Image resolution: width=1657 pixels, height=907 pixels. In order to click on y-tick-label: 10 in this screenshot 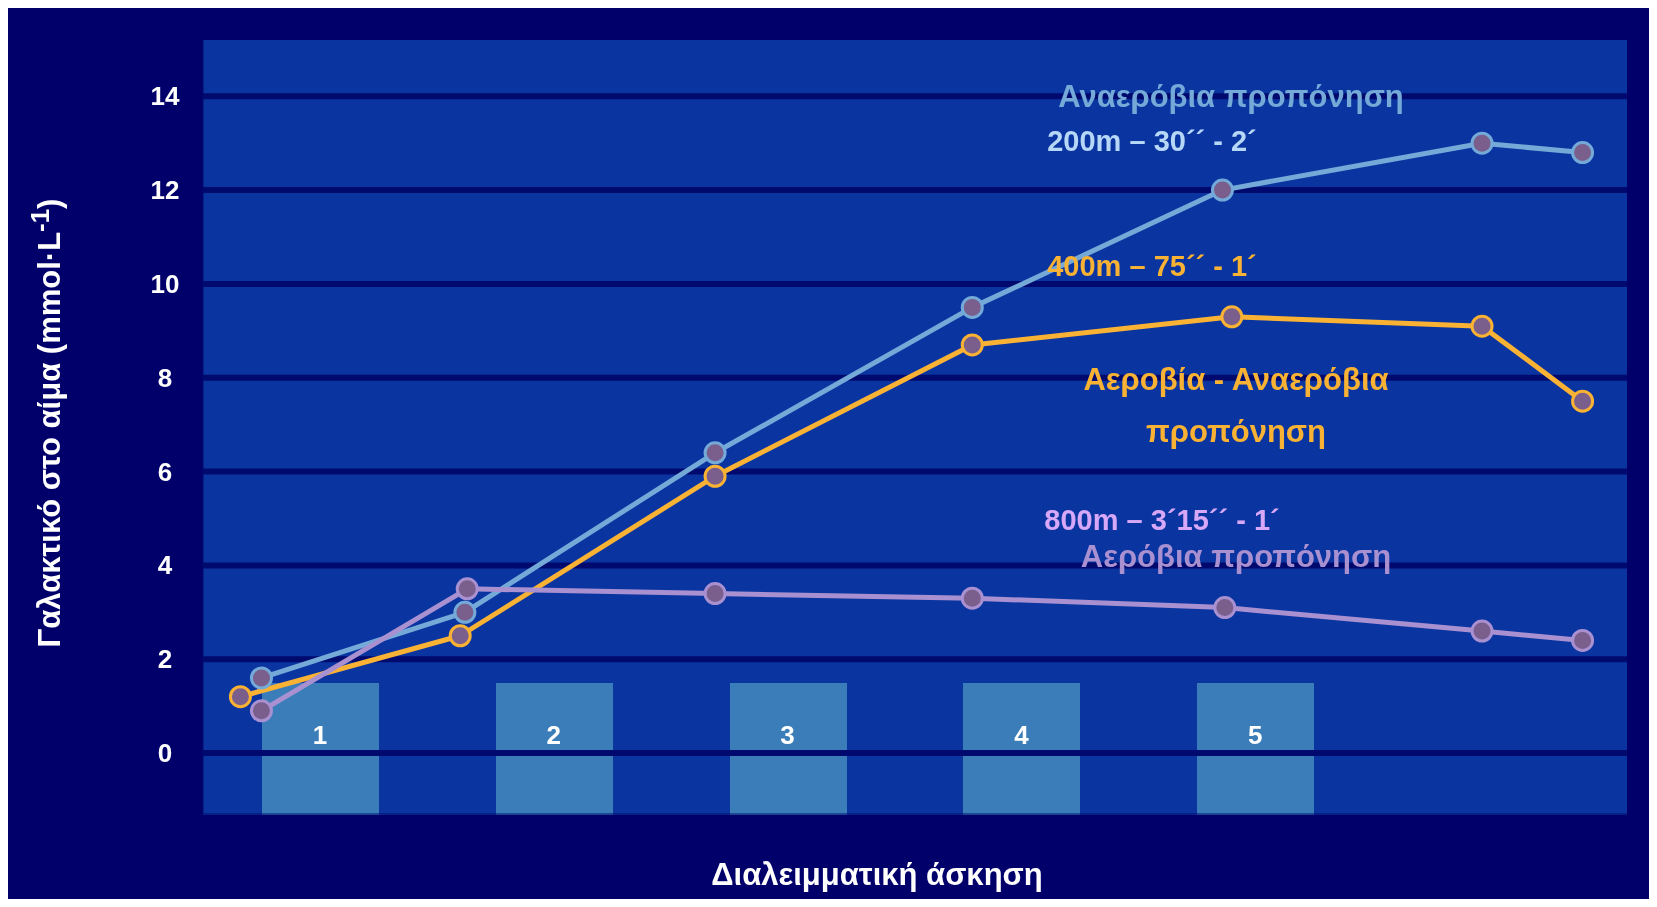, I will do `click(165, 283)`.